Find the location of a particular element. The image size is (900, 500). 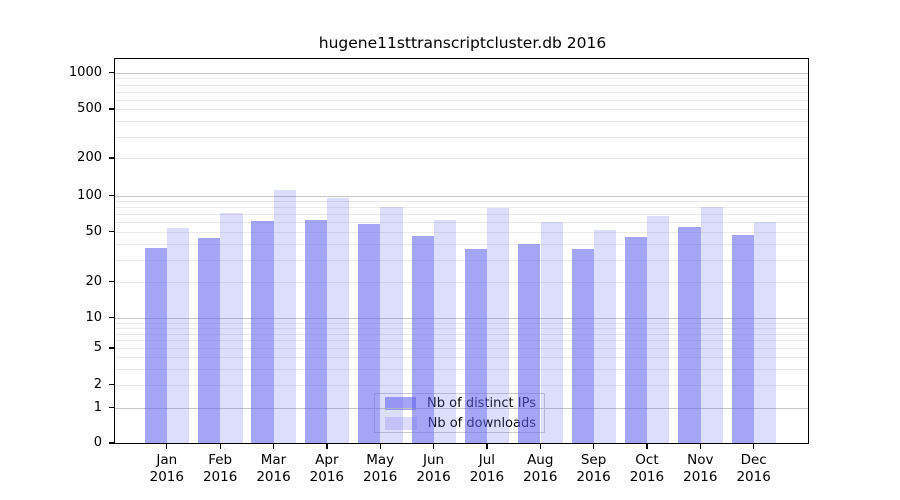

x-tick-label-dec: Dec 2016 is located at coordinates (753, 468).